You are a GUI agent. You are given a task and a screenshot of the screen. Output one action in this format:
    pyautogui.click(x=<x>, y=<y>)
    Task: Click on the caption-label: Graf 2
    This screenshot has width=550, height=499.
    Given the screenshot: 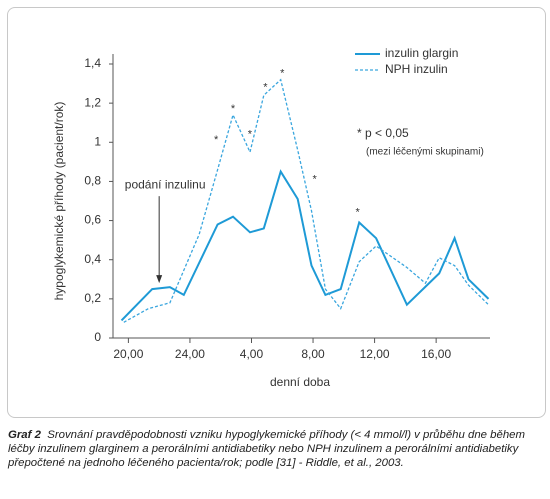 What is the action you would take?
    pyautogui.click(x=24, y=435)
    